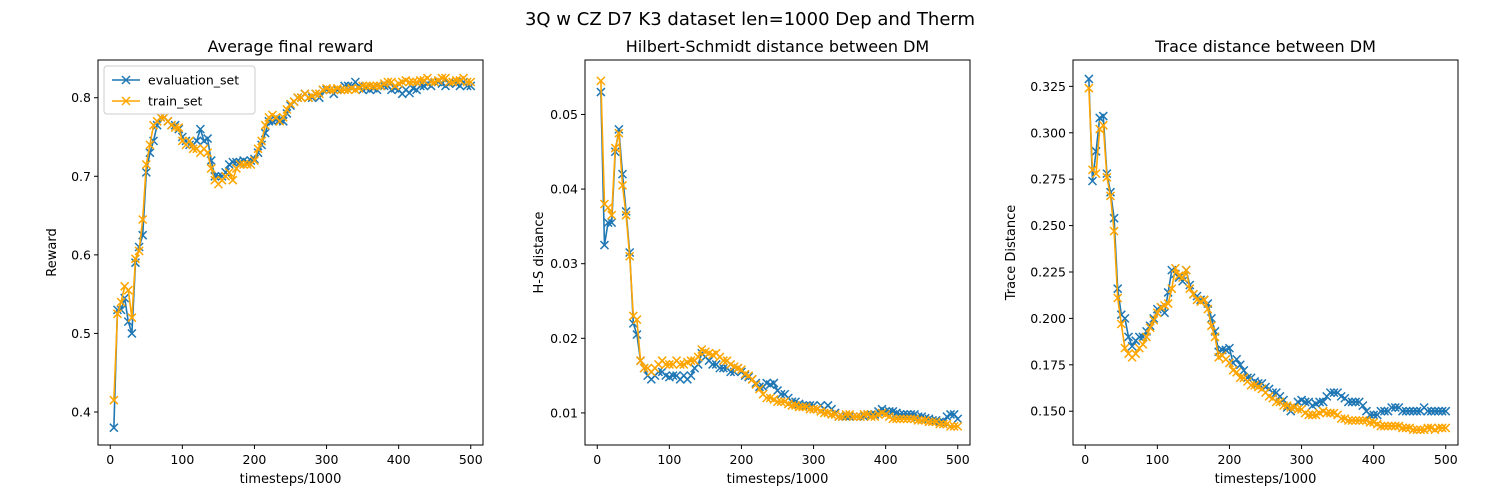 This screenshot has height=500, width=1500. Describe the element at coordinates (471, 459) in the screenshot. I see `x-tick-label: 500` at that location.